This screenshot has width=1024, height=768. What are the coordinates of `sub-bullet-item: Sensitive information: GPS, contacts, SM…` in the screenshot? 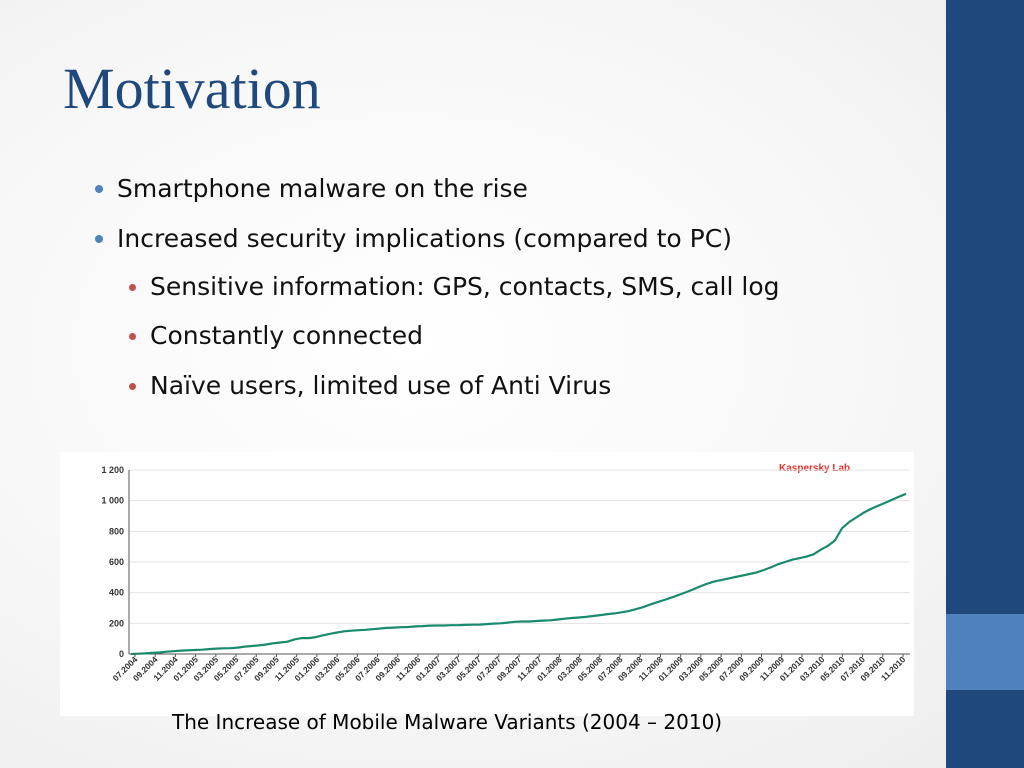 It's located at (454, 286).